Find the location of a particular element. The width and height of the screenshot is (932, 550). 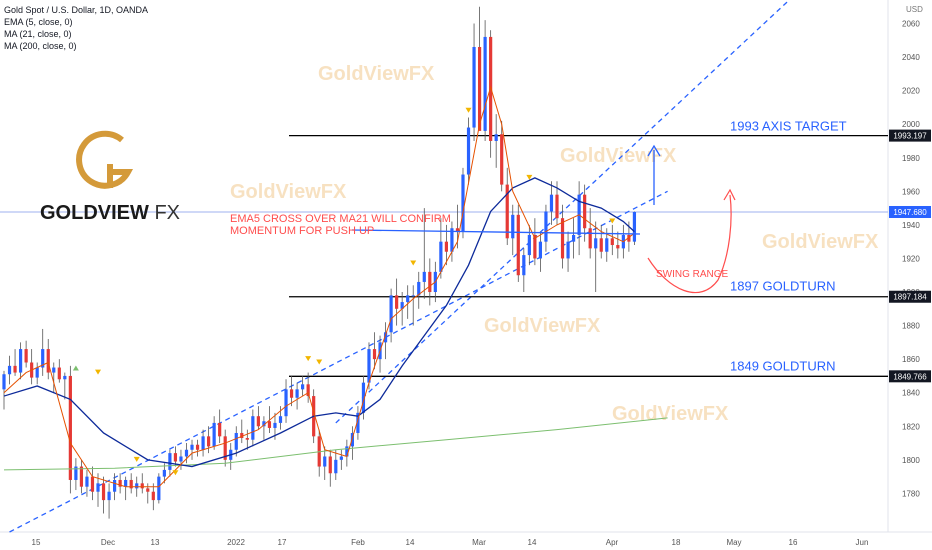

price-label-text: 1993.197 is located at coordinates (910, 136).